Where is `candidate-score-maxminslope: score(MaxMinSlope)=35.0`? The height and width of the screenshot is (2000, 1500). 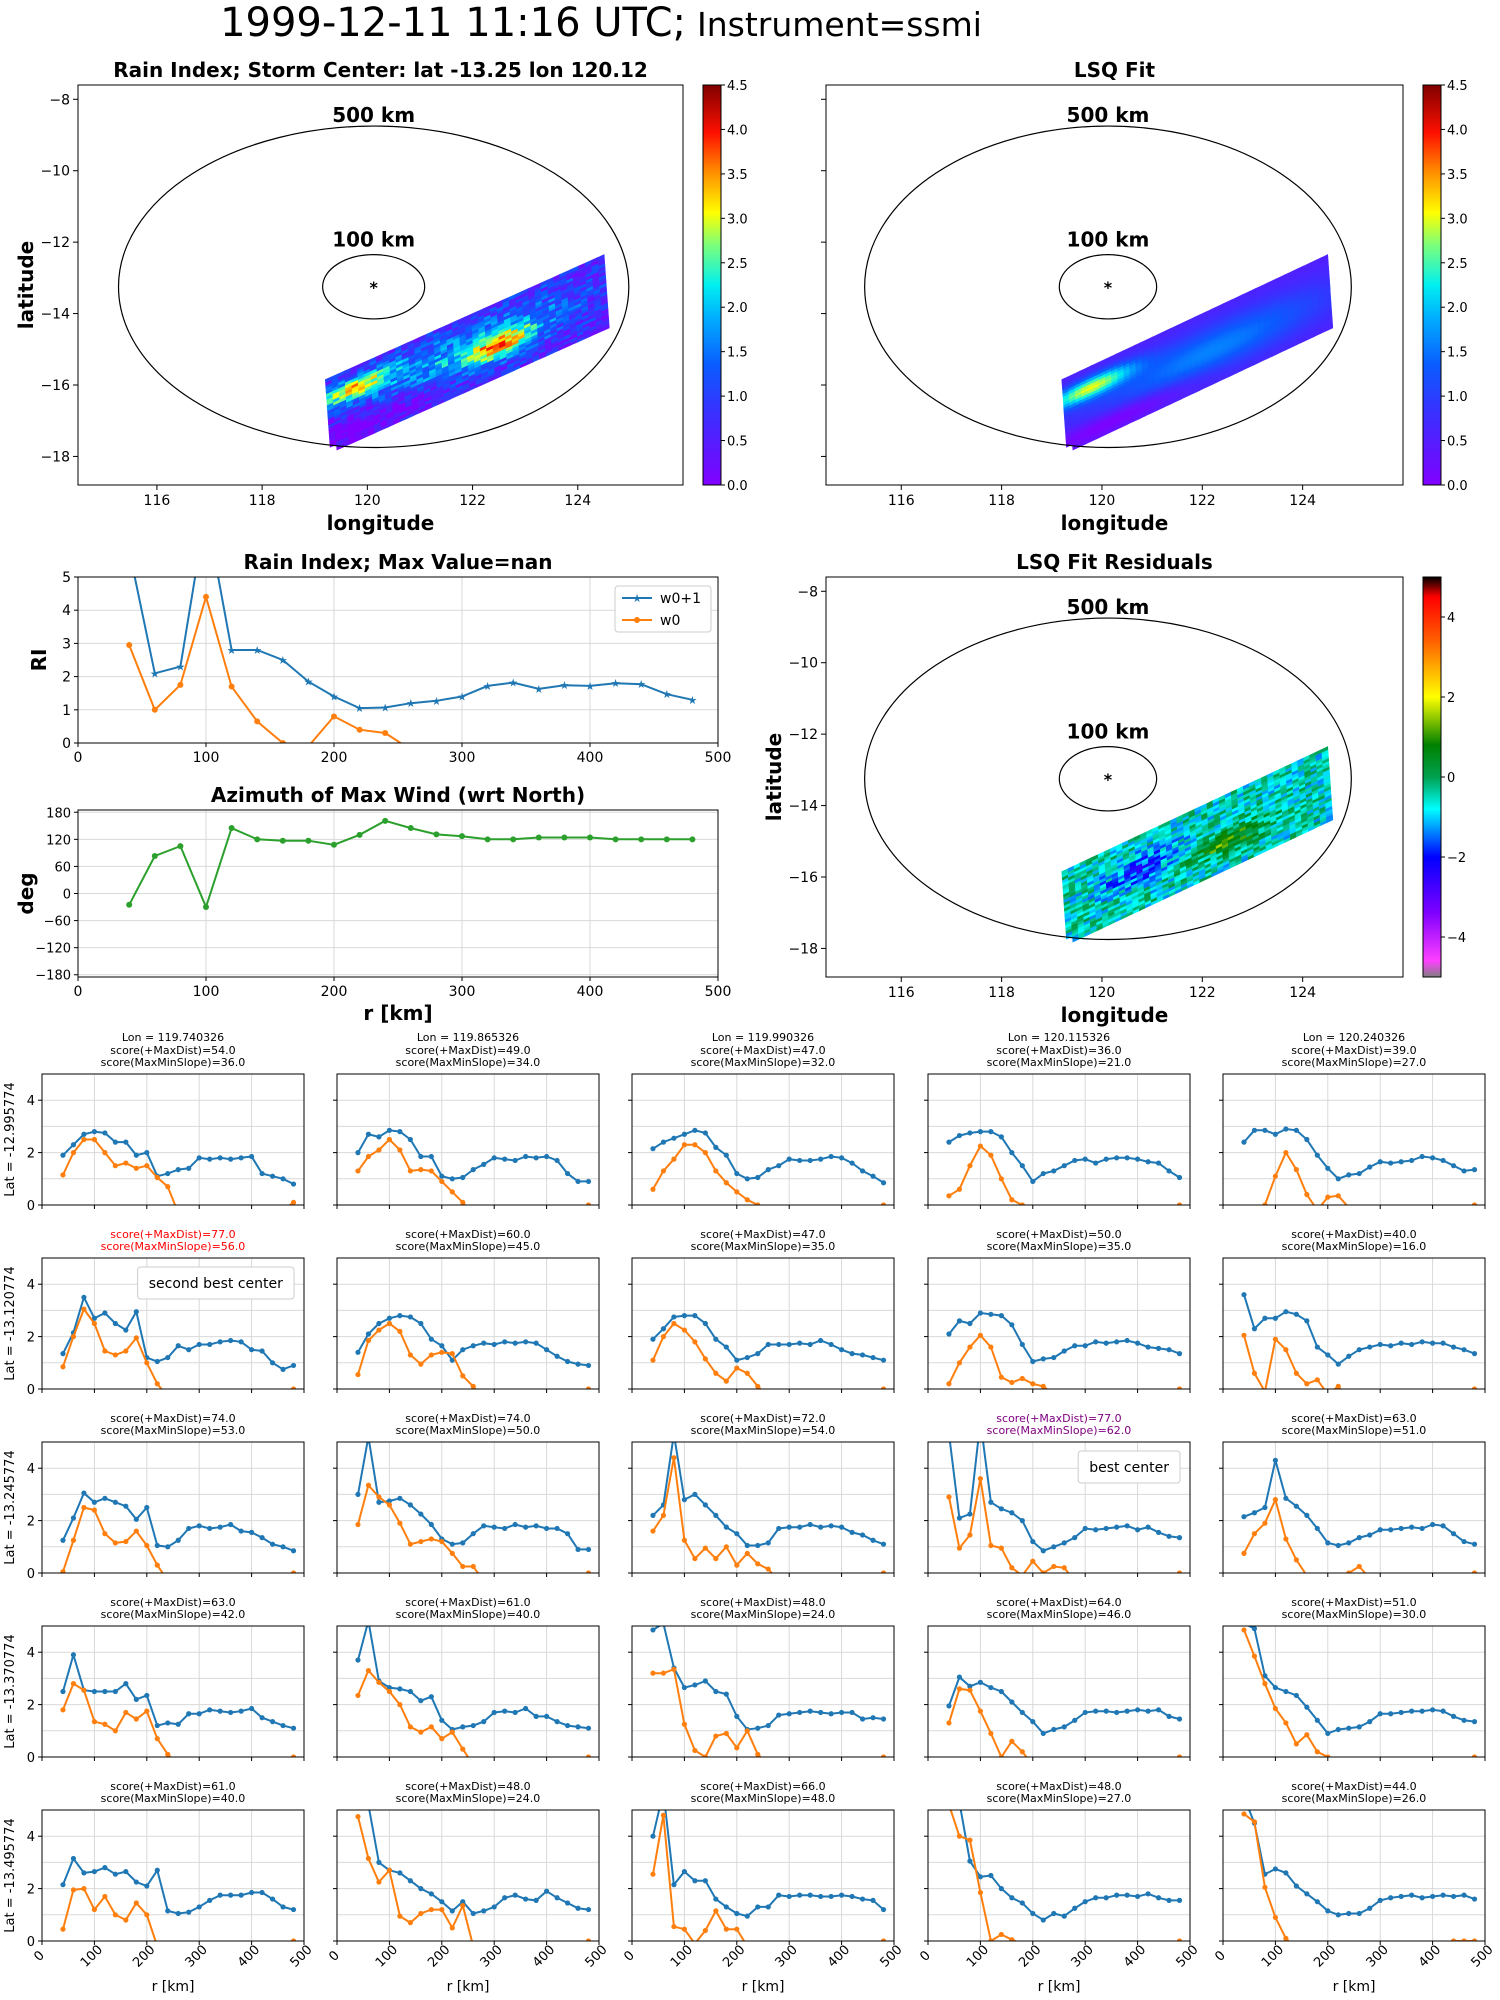 candidate-score-maxminslope: score(MaxMinSlope)=35.0 is located at coordinates (763, 1246).